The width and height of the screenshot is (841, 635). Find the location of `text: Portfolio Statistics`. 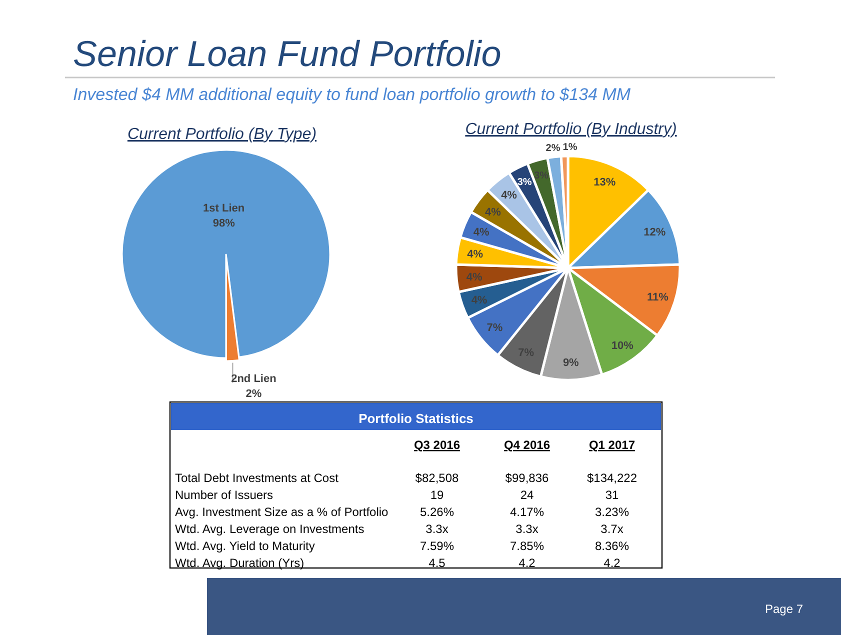

text: Portfolio Statistics is located at coordinates (416, 418).